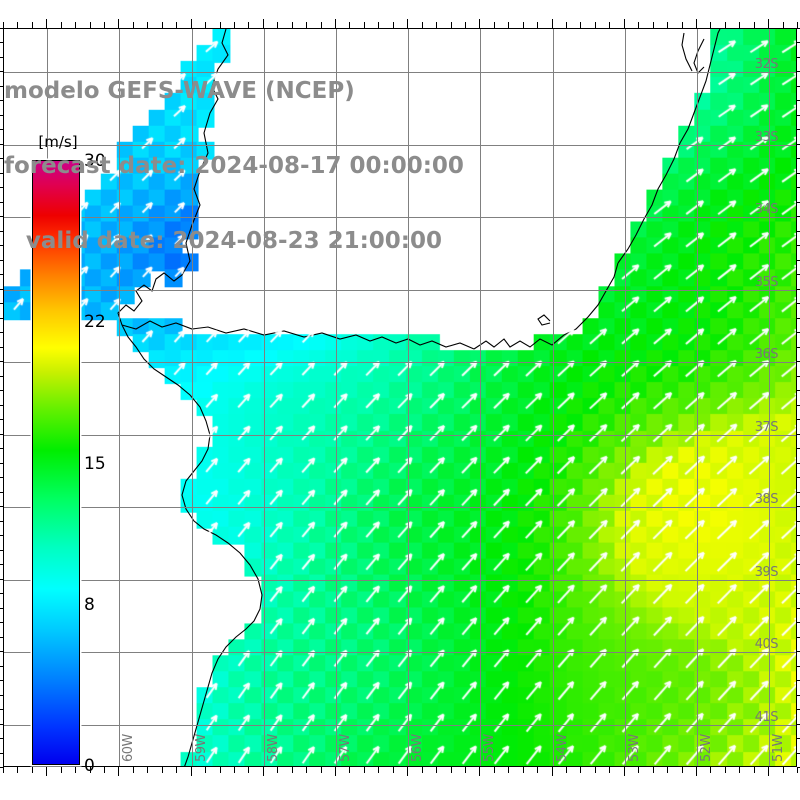 The width and height of the screenshot is (800, 800). What do you see at coordinates (706, 748) in the screenshot?
I see `lon-label-52W: 52W` at bounding box center [706, 748].